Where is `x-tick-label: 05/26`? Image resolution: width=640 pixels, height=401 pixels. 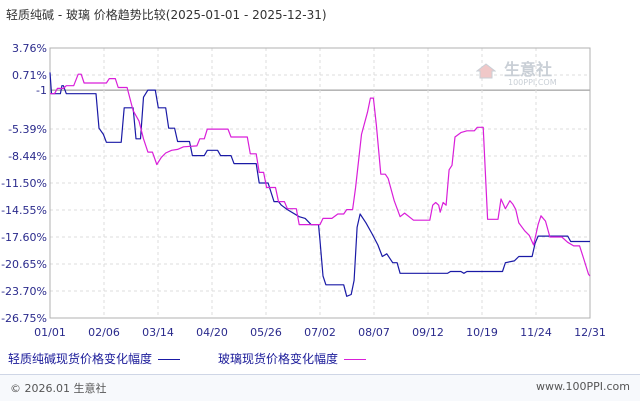
x-tick-label: 05/26 is located at coordinates (266, 332).